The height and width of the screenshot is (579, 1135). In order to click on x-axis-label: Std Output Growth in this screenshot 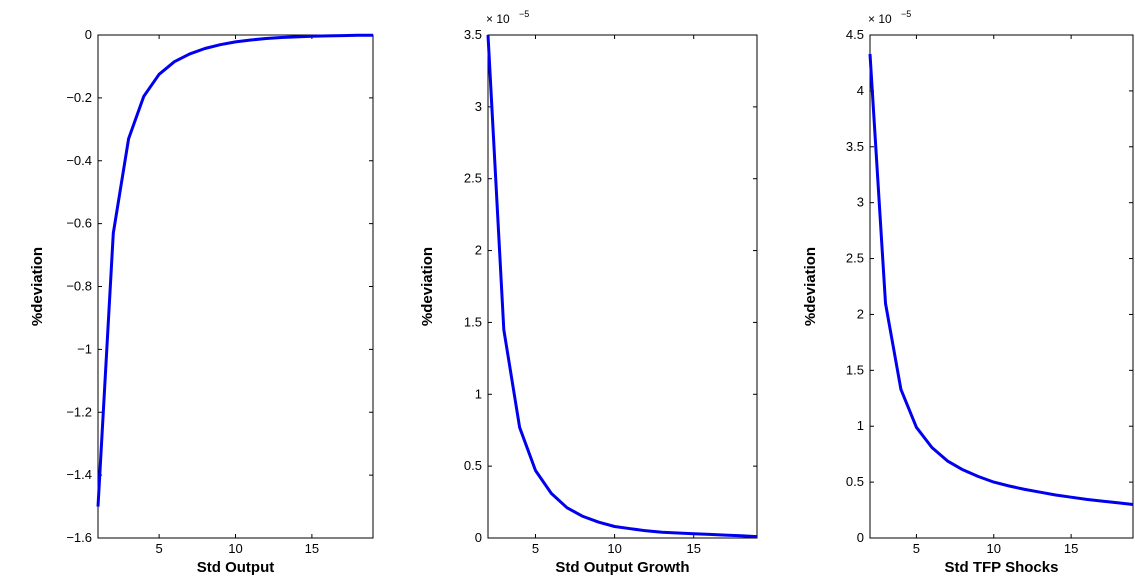, I will do `click(622, 567)`.